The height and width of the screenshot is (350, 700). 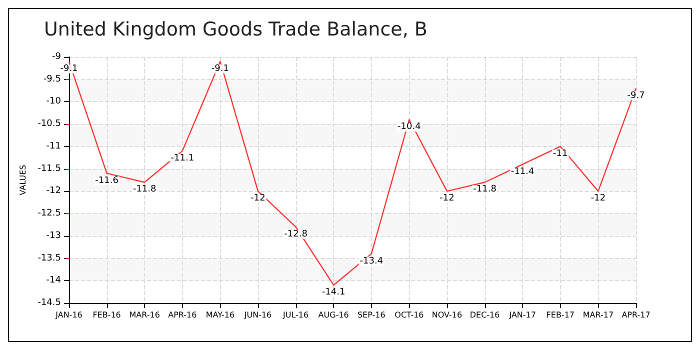 What do you see at coordinates (296, 234) in the screenshot?
I see `data-label: -12.8` at bounding box center [296, 234].